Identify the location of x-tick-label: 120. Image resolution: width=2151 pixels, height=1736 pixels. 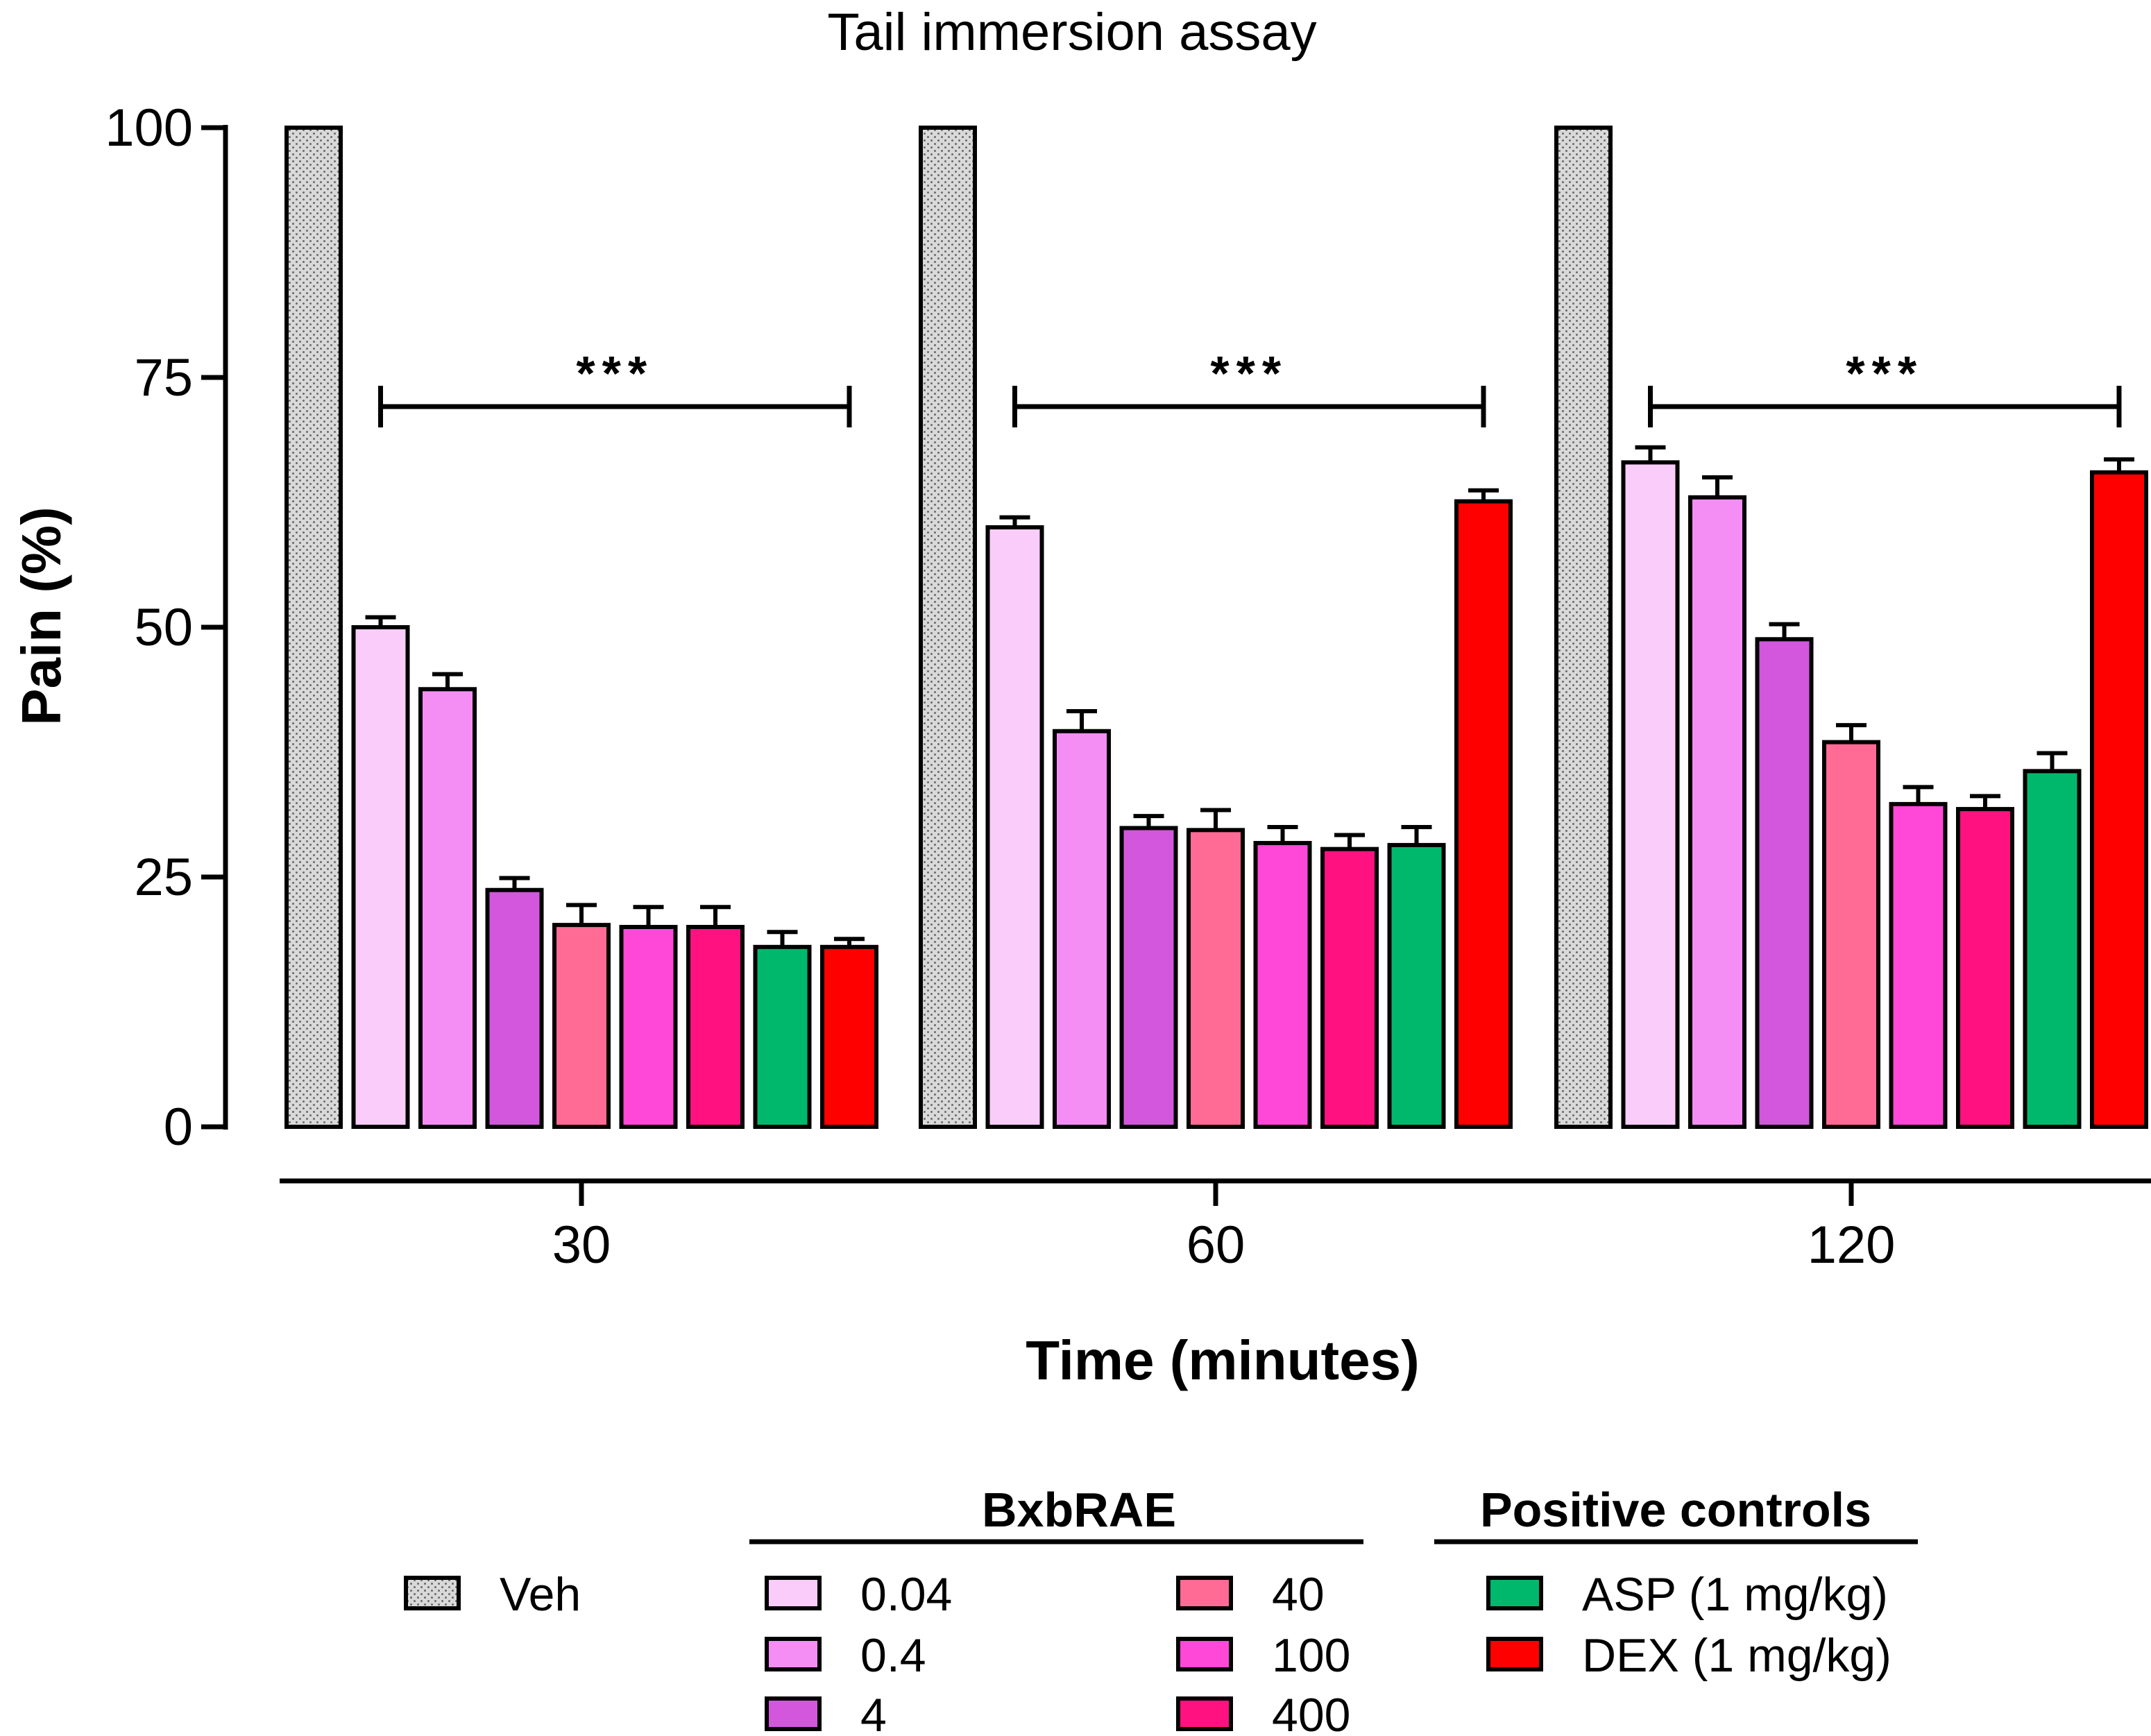
(1852, 1245).